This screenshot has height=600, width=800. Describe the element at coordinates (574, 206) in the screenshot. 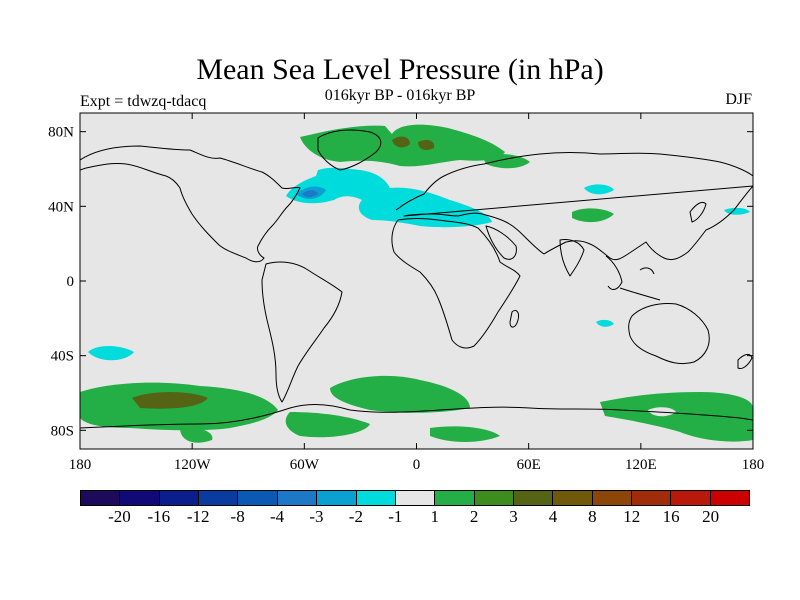

I see `coastline-europe-asia` at that location.